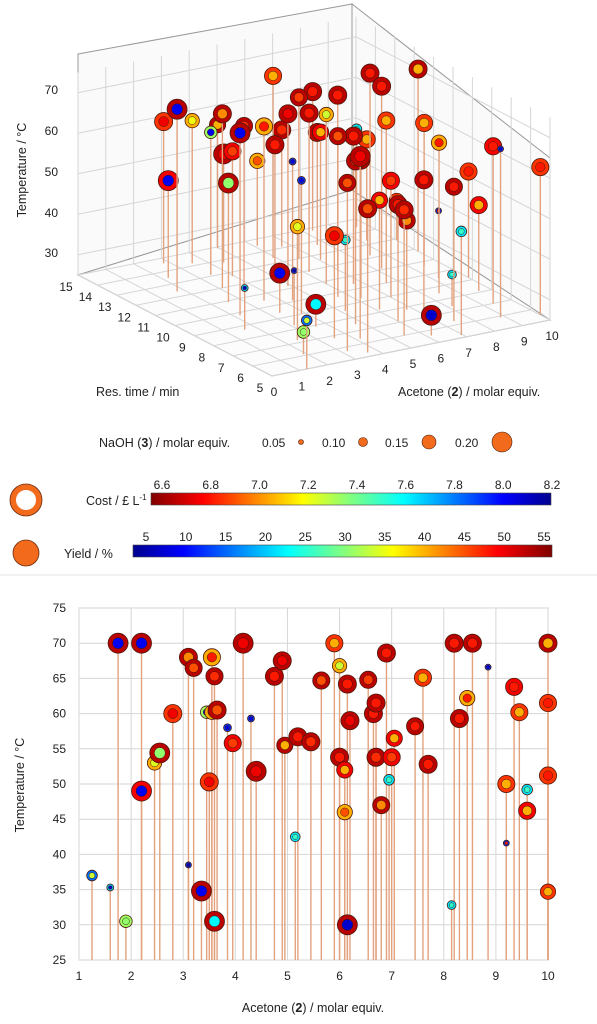 Image resolution: width=597 pixels, height=1024 pixels. What do you see at coordinates (313, 1008) in the screenshot?
I see `x-axis-label: Acetone (2) / molar equiv.` at bounding box center [313, 1008].